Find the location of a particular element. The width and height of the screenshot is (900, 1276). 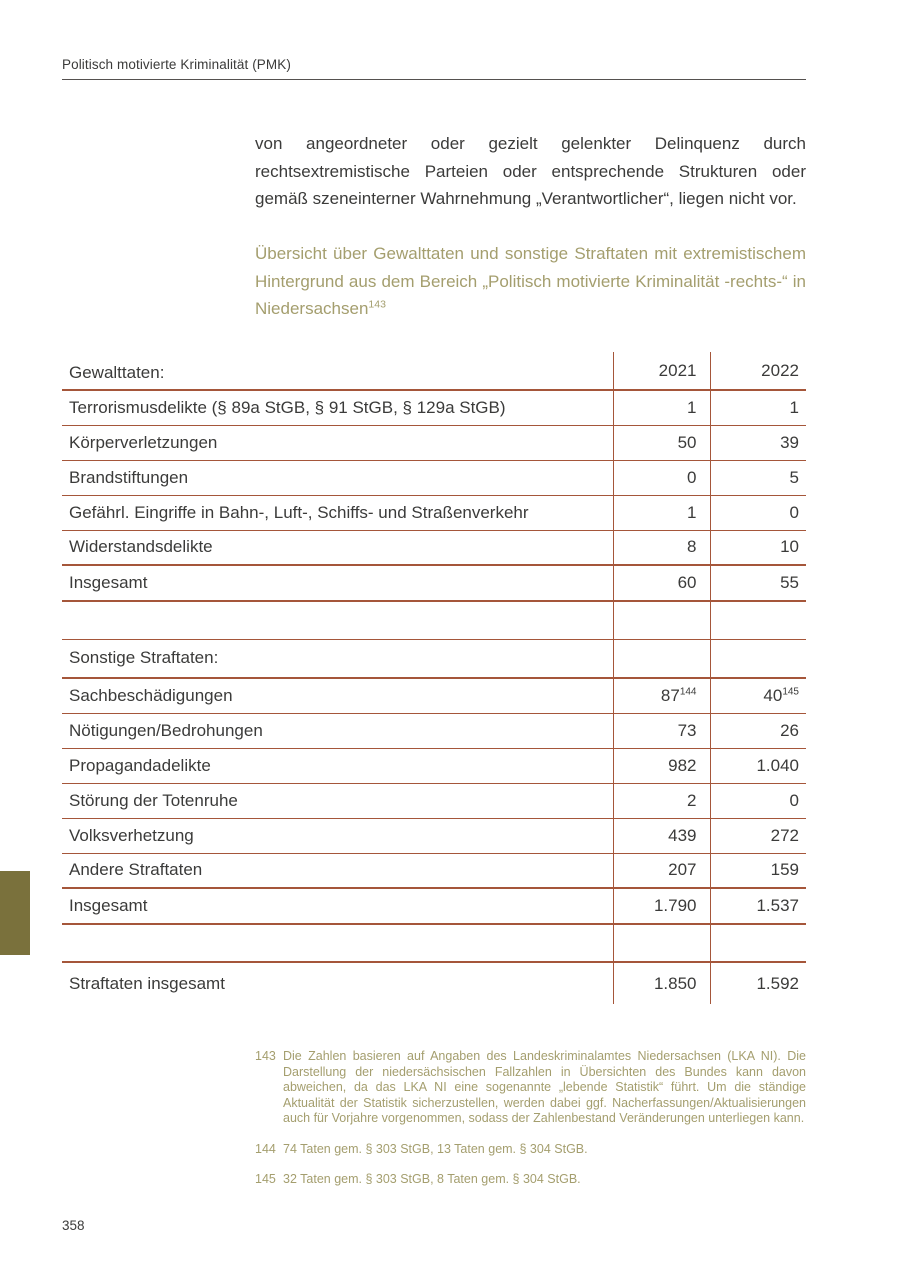

table-row-total: Insgesamt 60 55 is located at coordinates (434, 583).